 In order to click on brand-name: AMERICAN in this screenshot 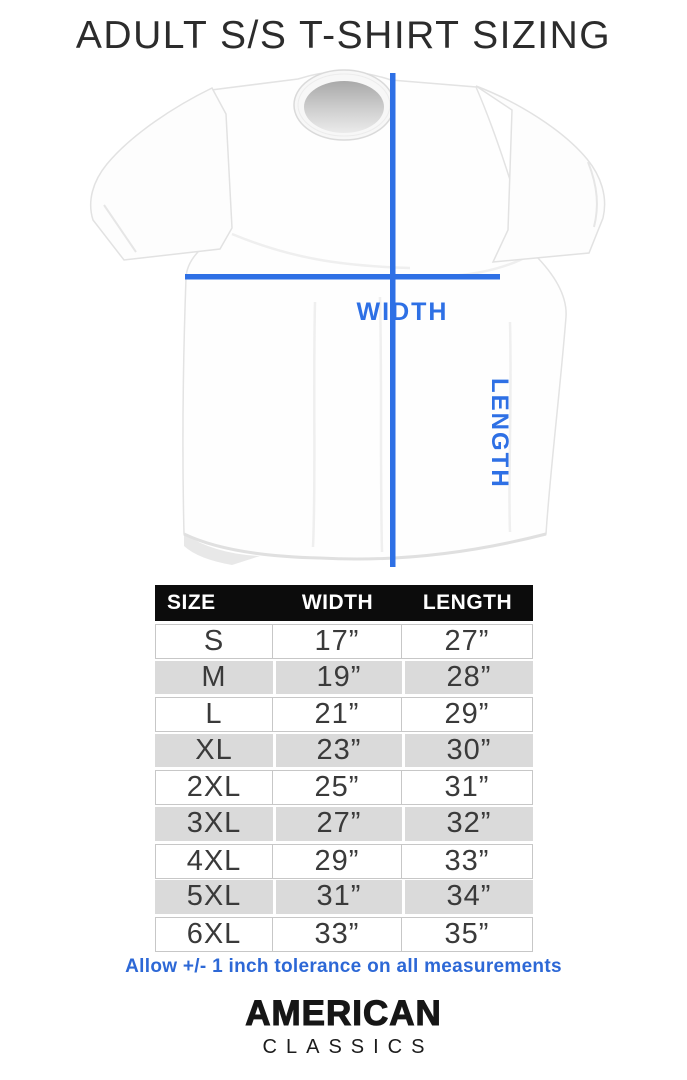, I will do `click(343, 1013)`.